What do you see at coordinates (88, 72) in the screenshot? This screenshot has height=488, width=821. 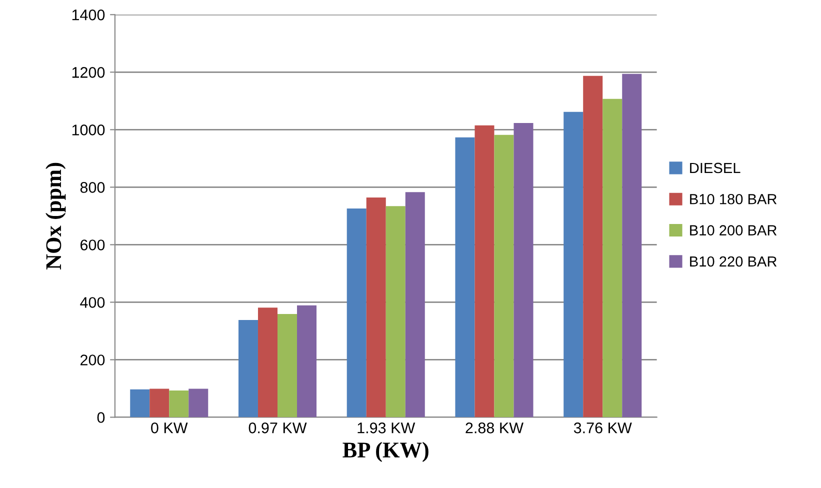 I see `y-tick-label: 1200` at bounding box center [88, 72].